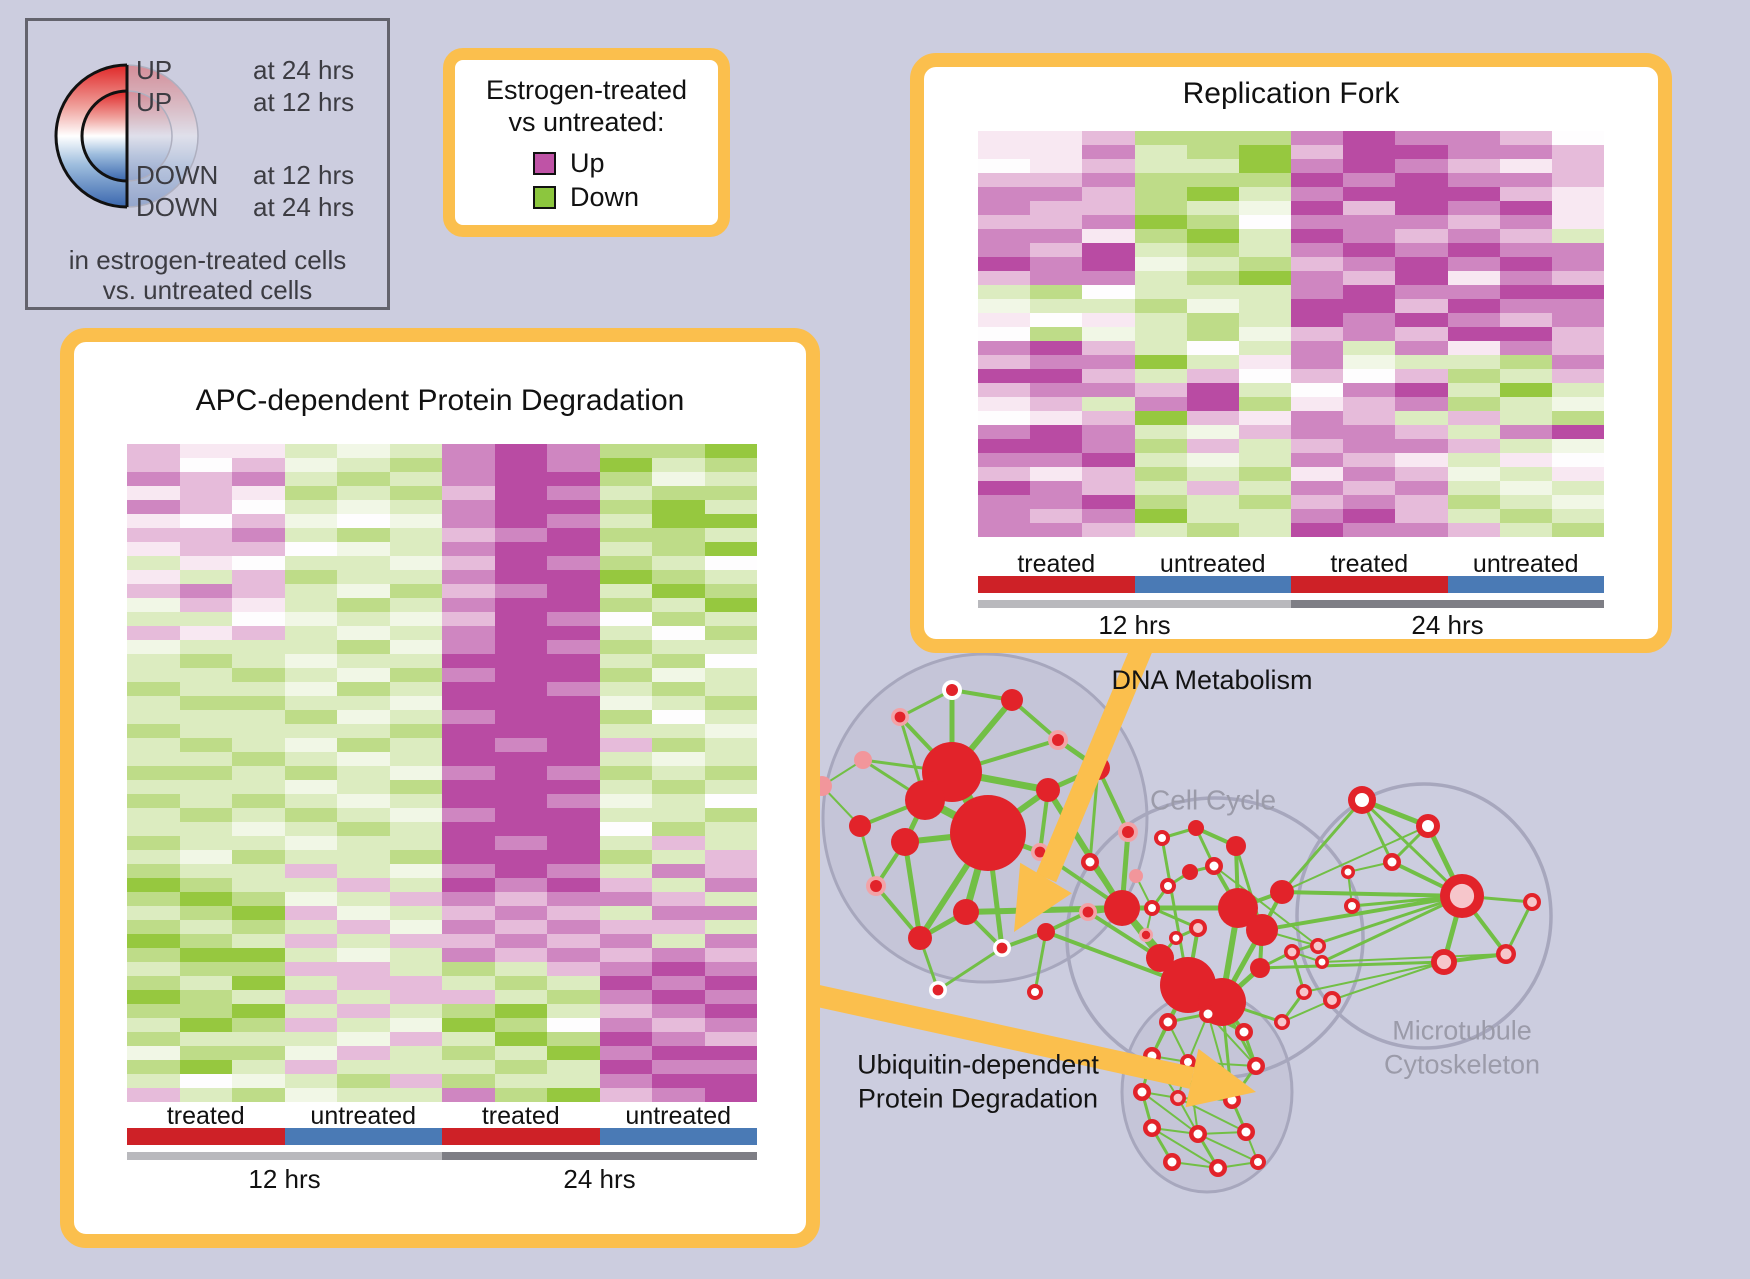 The width and height of the screenshot is (1750, 1279). What do you see at coordinates (1525, 564) in the screenshot?
I see `rf-group-untreated-24: untreated` at bounding box center [1525, 564].